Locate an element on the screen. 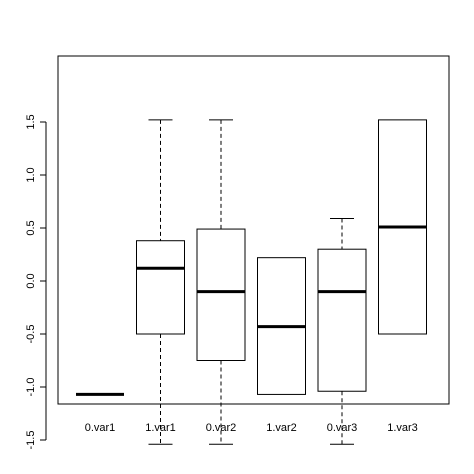  y-axis: -1.5 -1.0 -0.5 0.0 0.5 1.0 1.5 is located at coordinates (36, 282).